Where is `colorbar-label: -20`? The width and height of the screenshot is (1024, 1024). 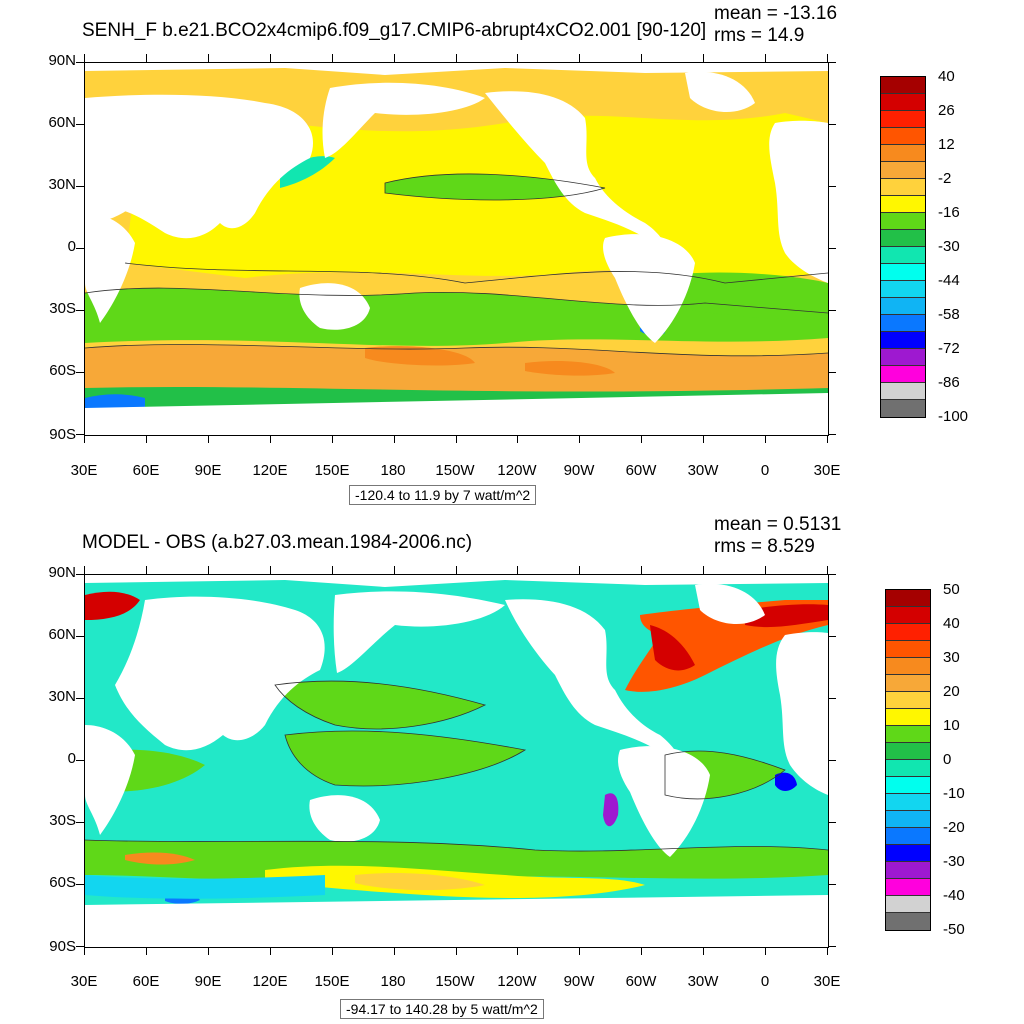
colorbar-label: -20 is located at coordinates (954, 827).